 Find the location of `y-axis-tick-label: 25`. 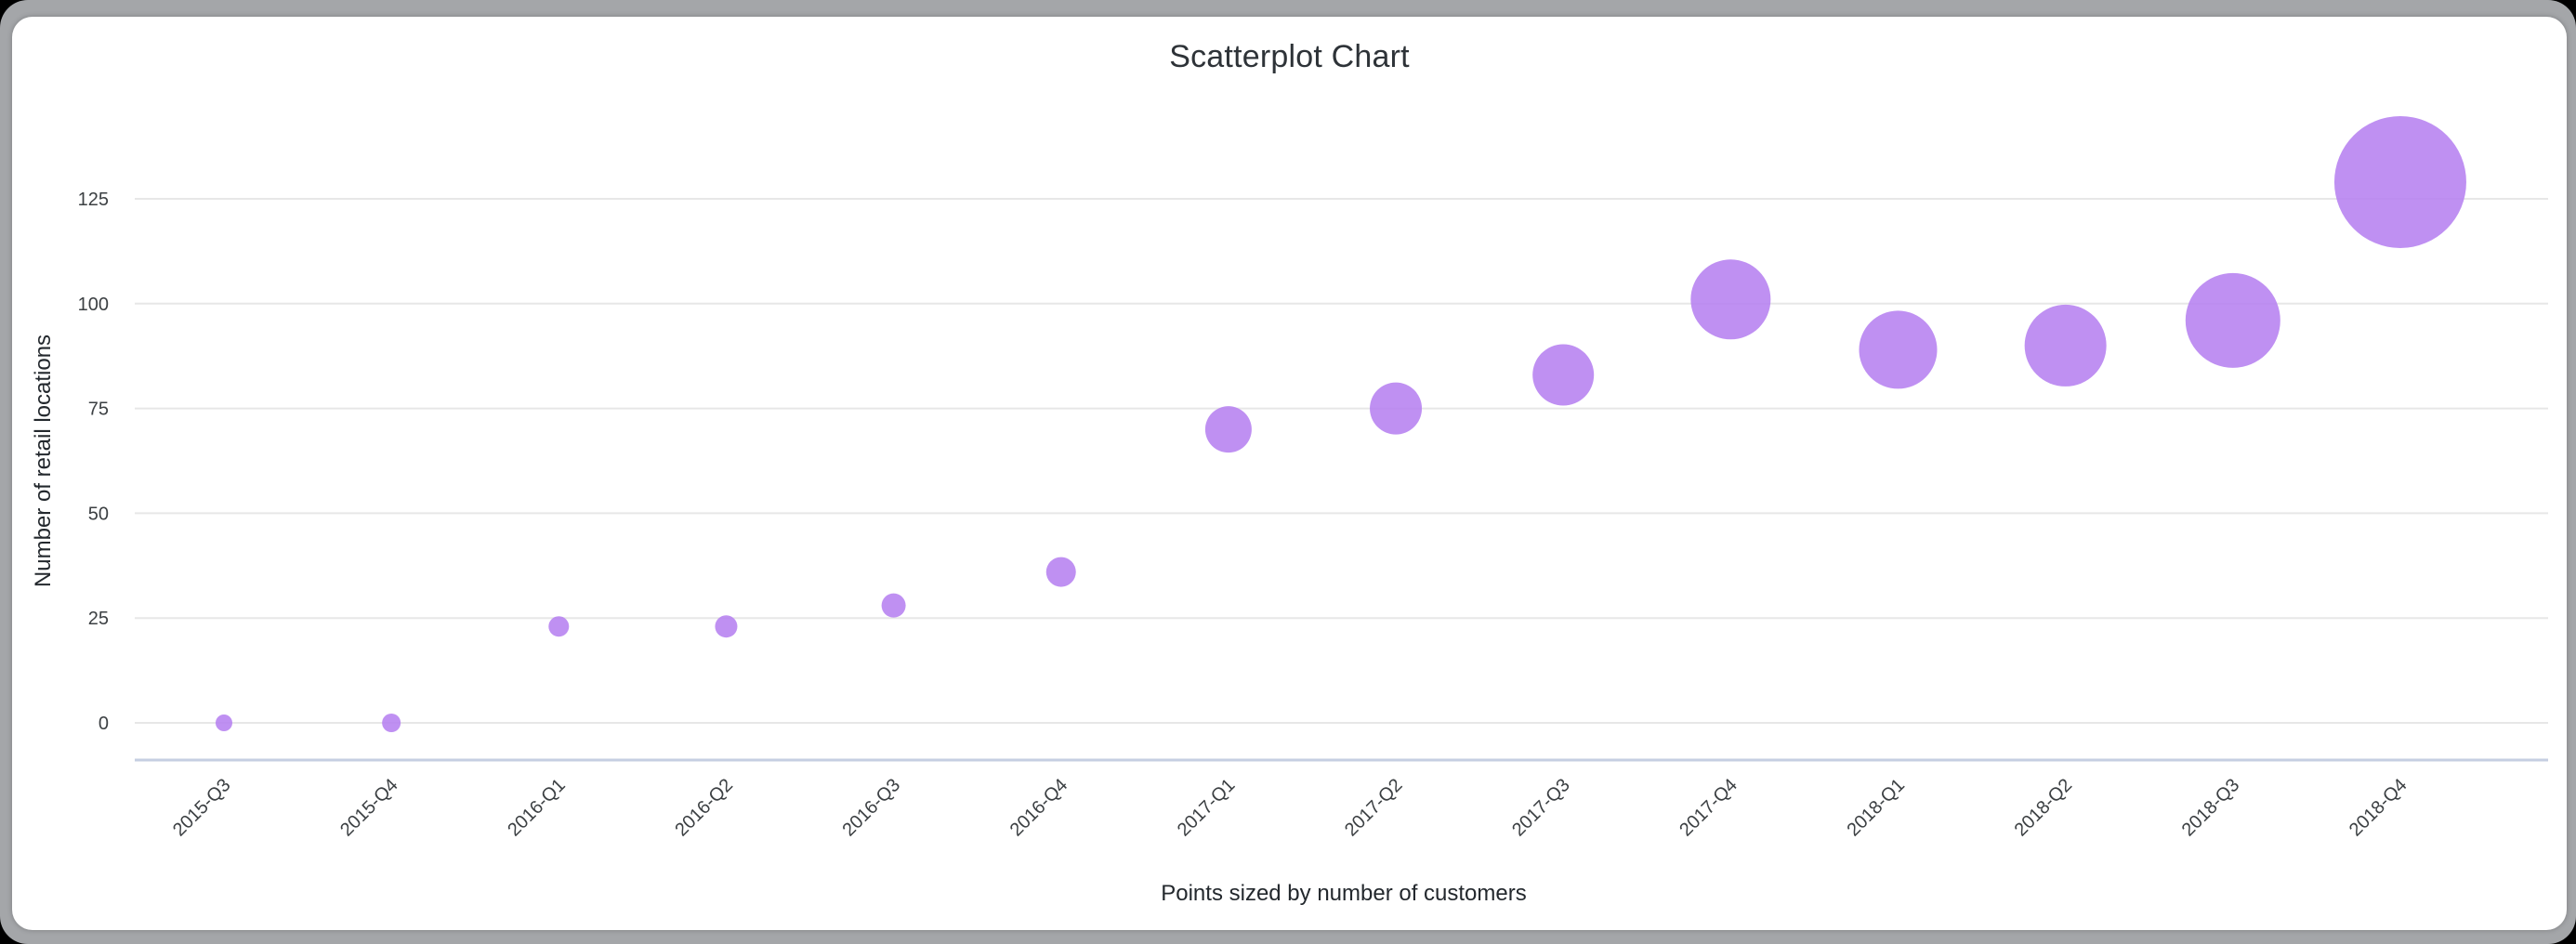

y-axis-tick-label: 25 is located at coordinates (98, 619).